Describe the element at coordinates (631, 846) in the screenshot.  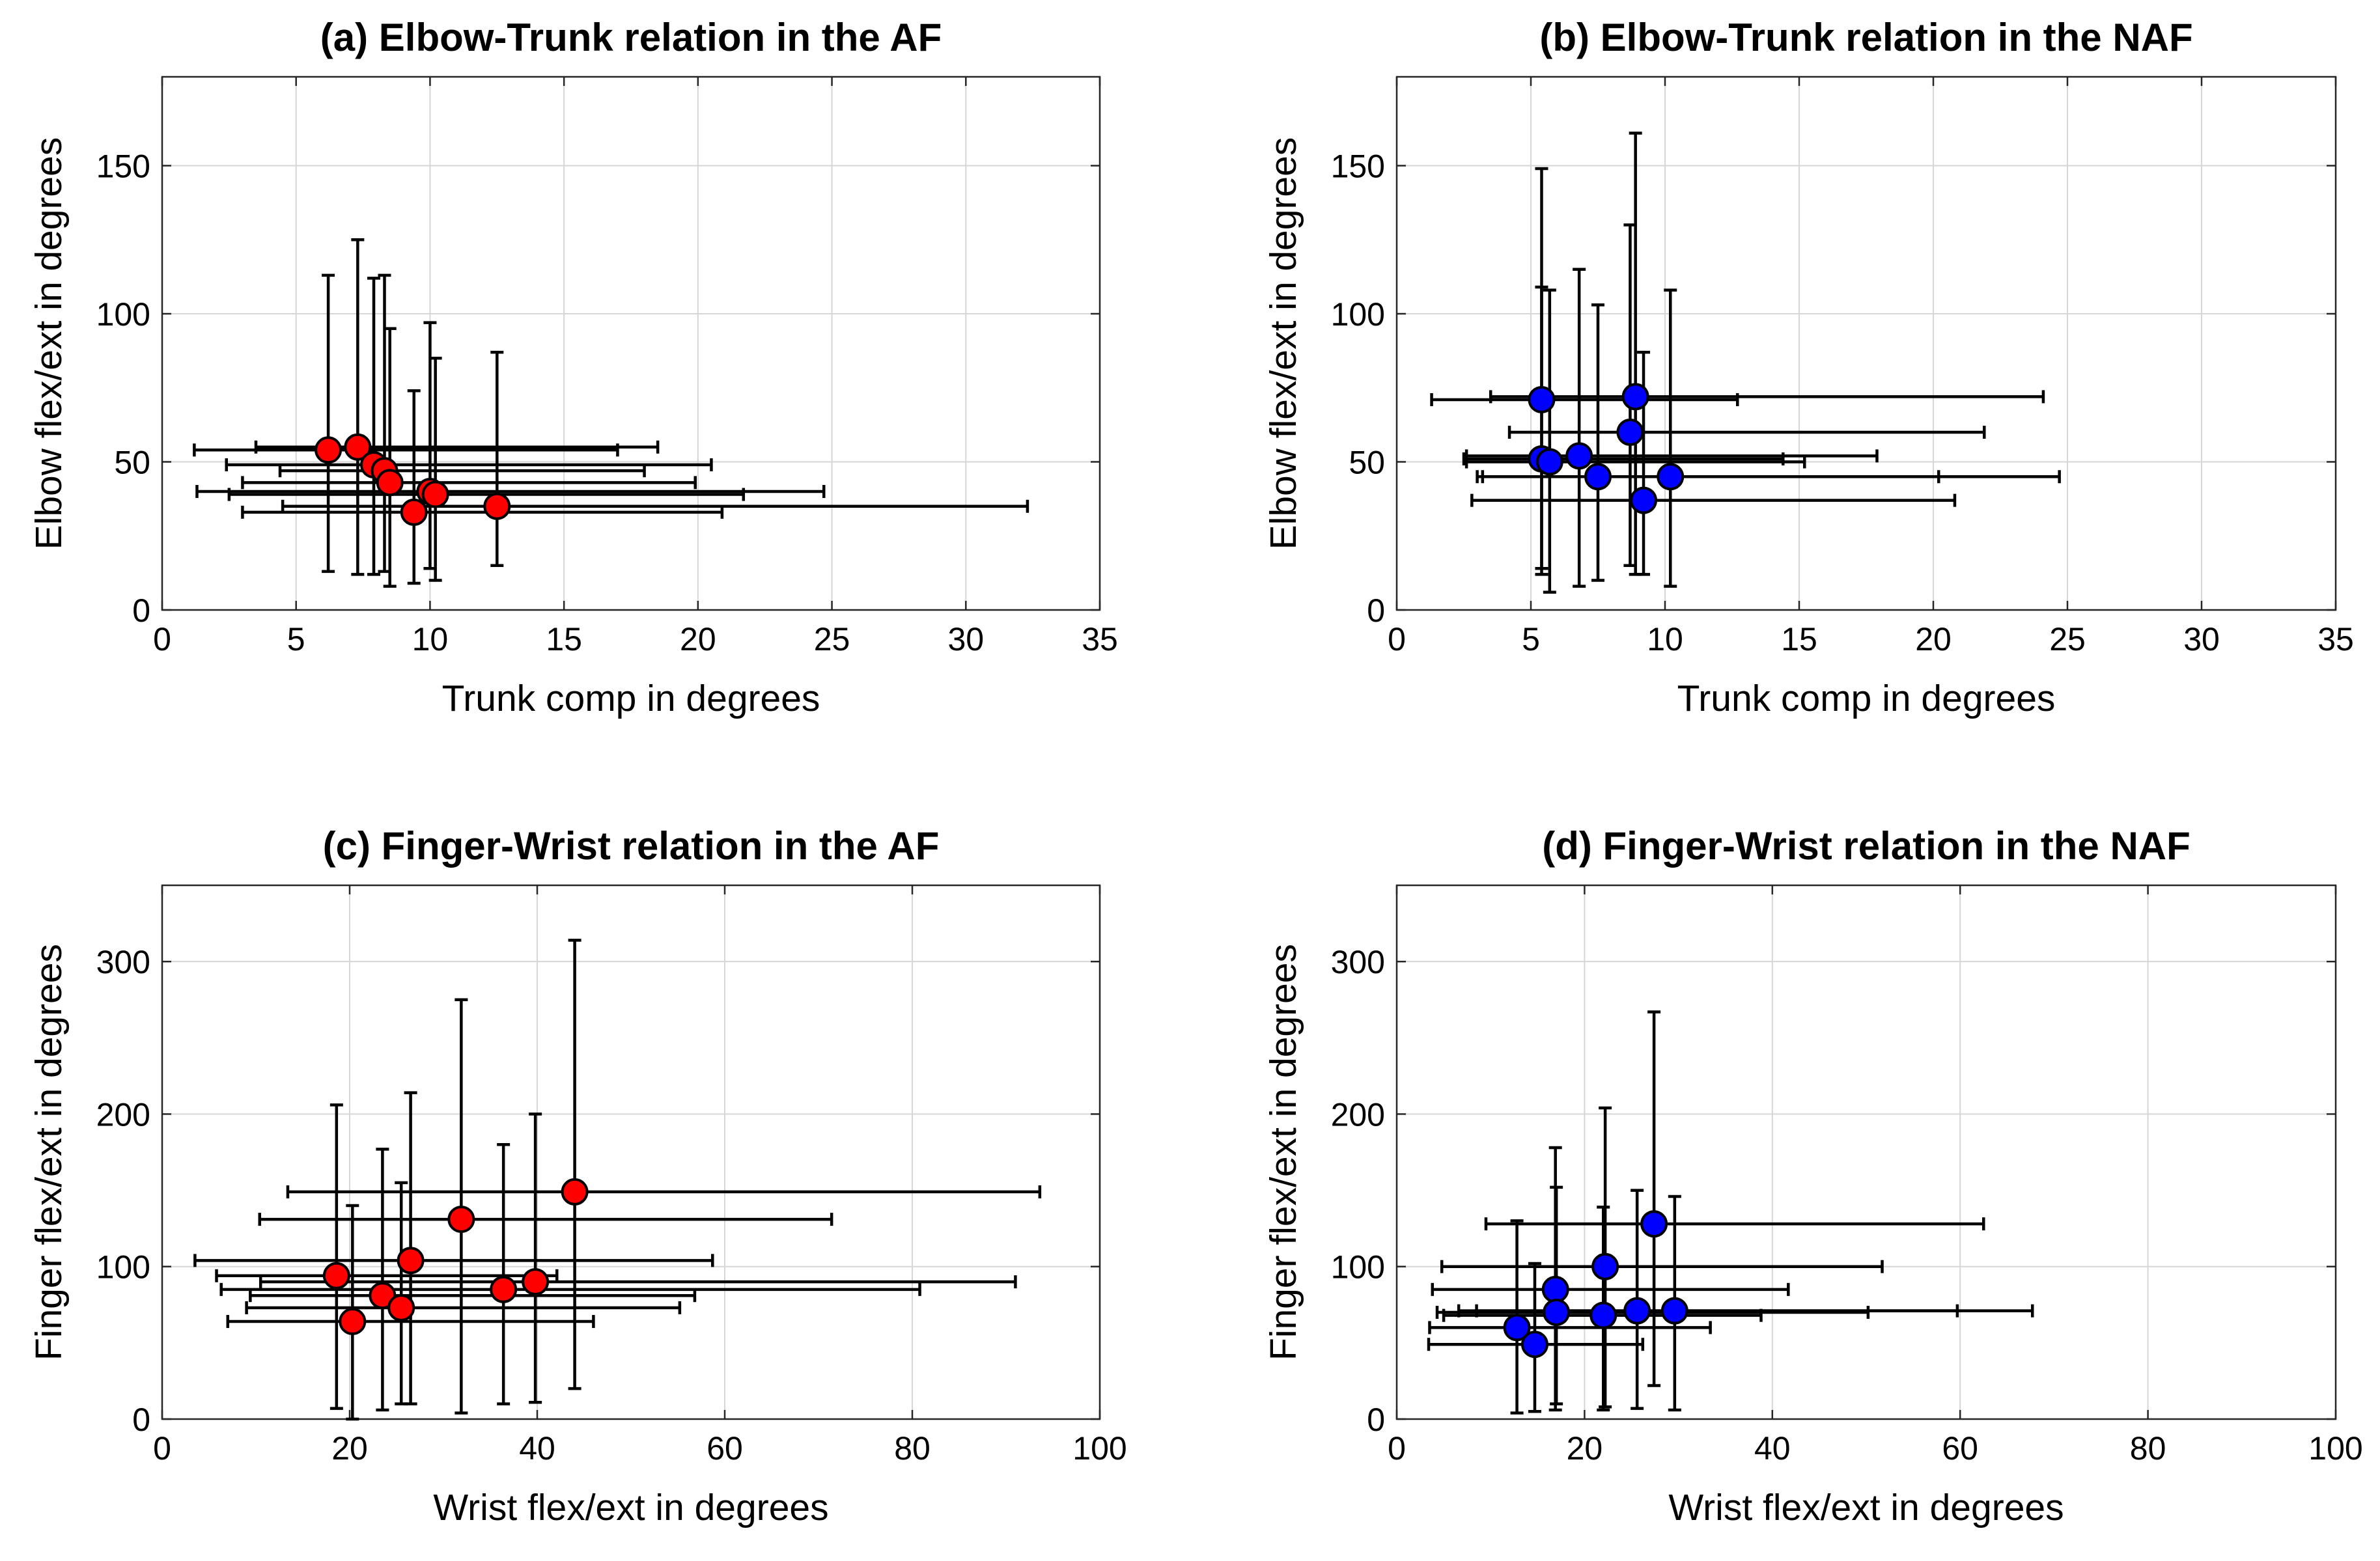
I see `chart-title: (c) Finger-Wrist relation in the AF` at that location.